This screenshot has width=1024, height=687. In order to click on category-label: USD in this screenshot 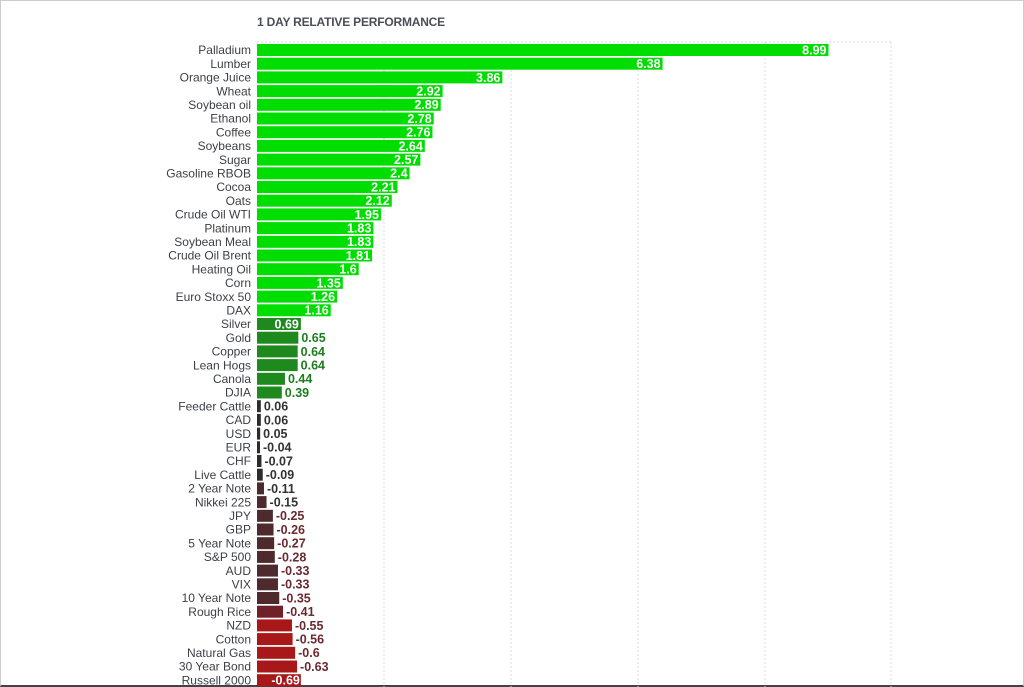, I will do `click(239, 434)`.